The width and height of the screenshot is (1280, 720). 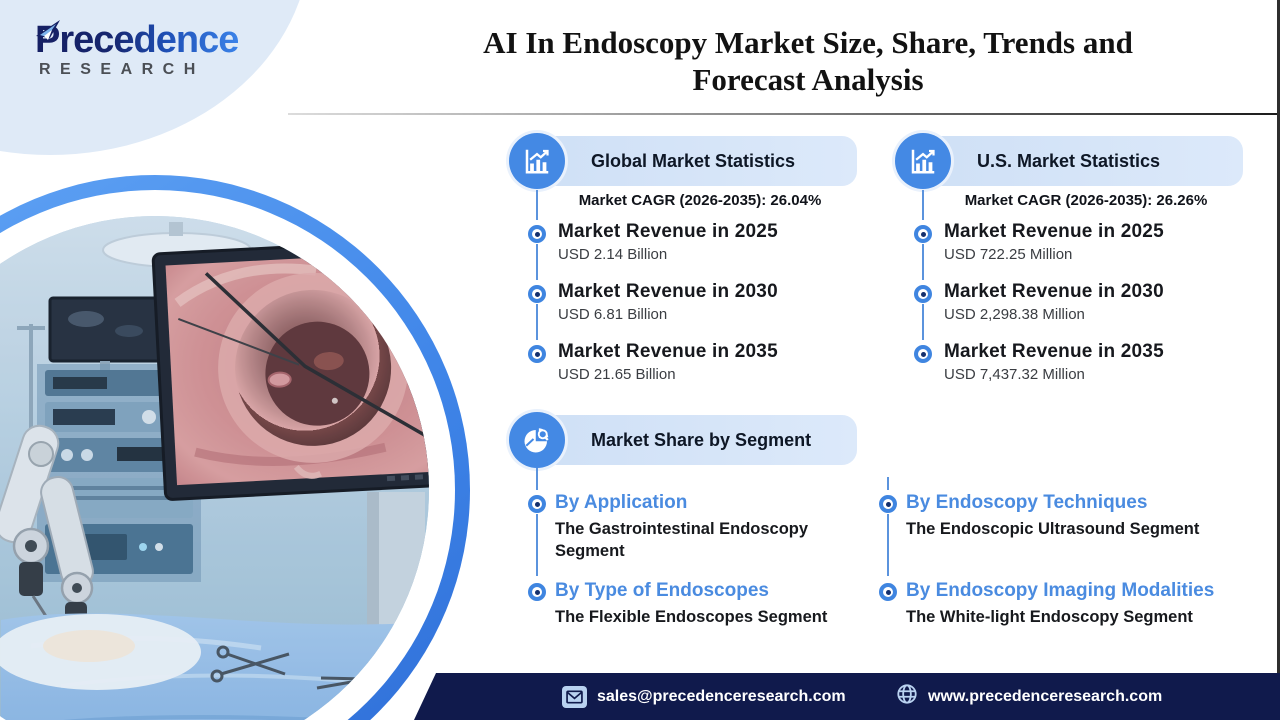 I want to click on brand-name: Precedence, so click(x=137, y=40).